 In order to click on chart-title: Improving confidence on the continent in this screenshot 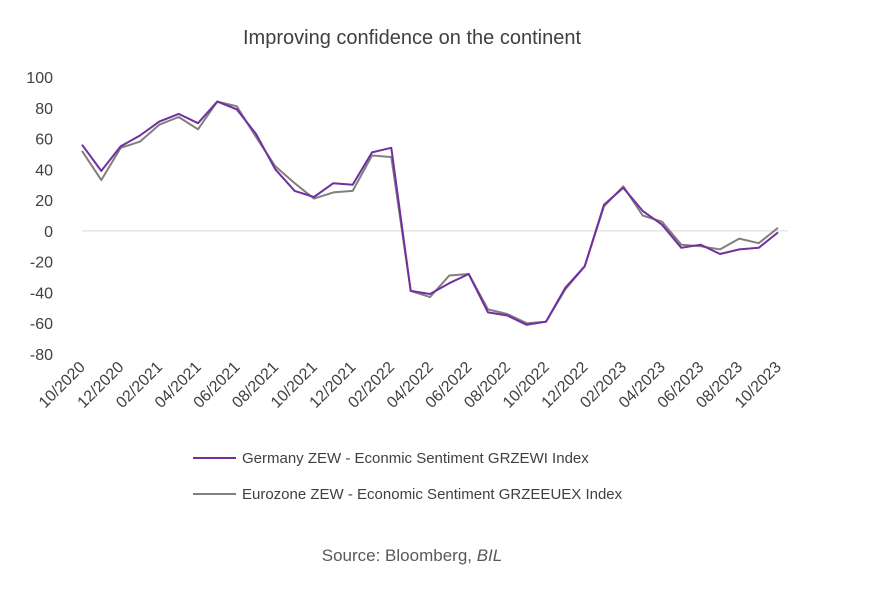, I will do `click(412, 38)`.